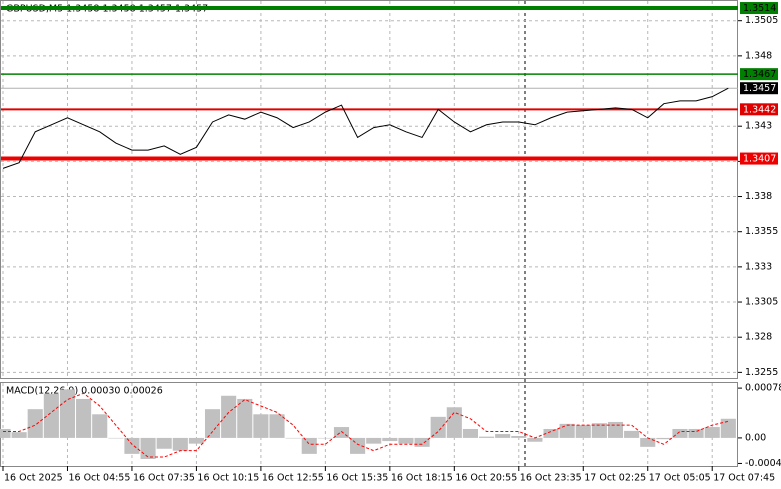  I want to click on last-price-box, so click(759, 88).